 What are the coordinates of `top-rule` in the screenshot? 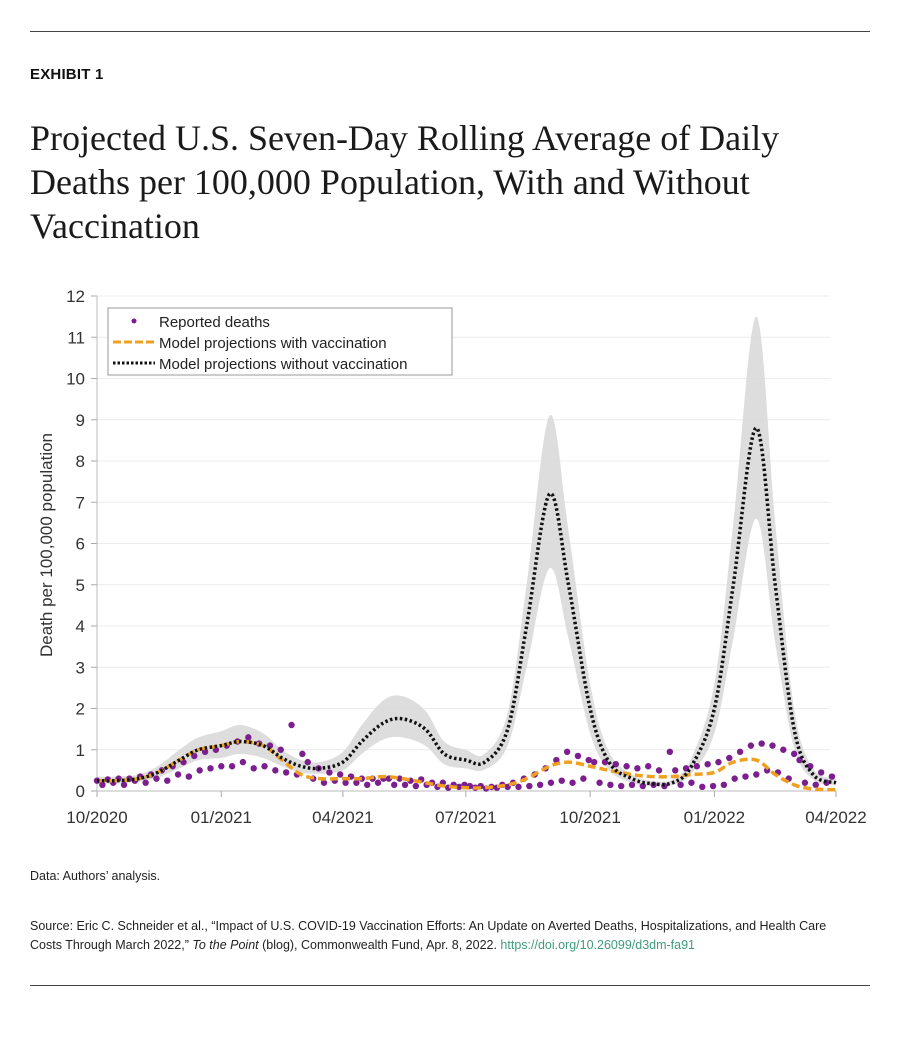 It's located at (450, 31).